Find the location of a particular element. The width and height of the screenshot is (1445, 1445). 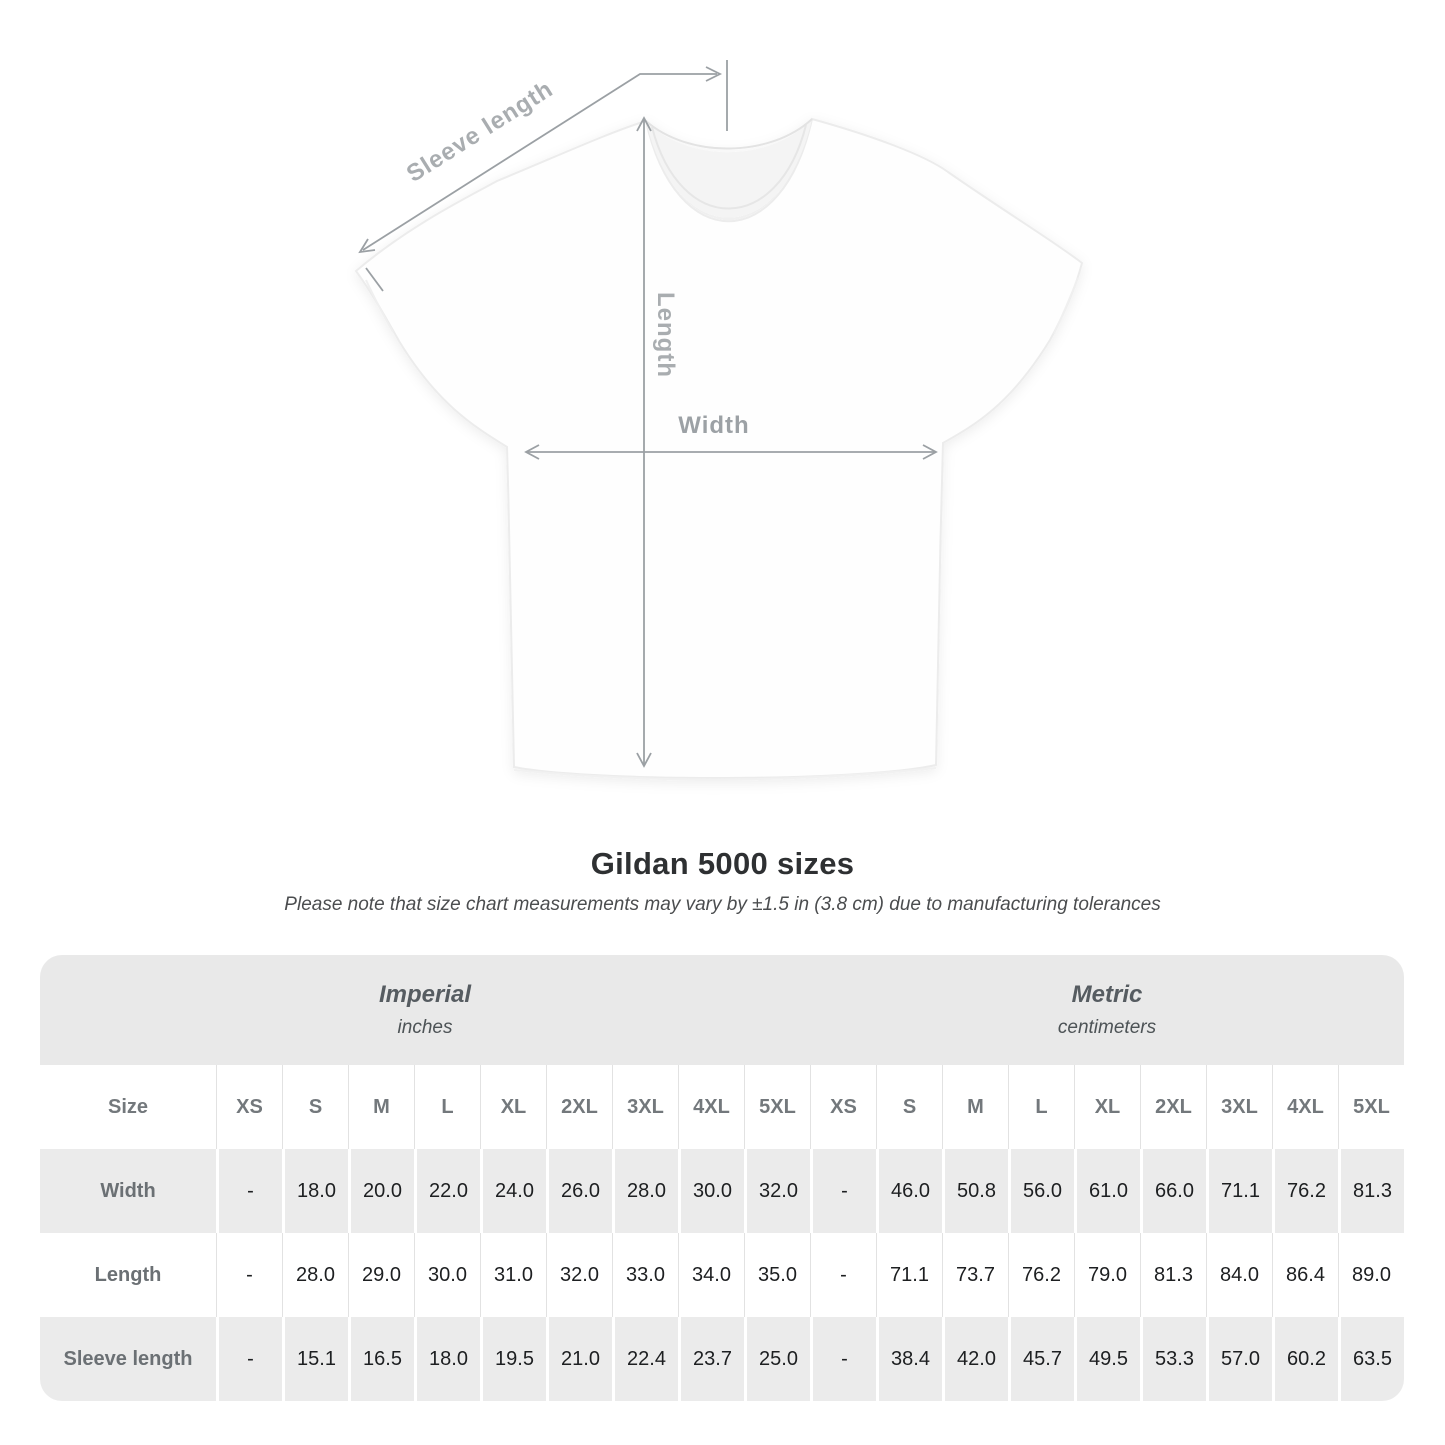

value-cell-imperial: 24.0 is located at coordinates (513, 1191).